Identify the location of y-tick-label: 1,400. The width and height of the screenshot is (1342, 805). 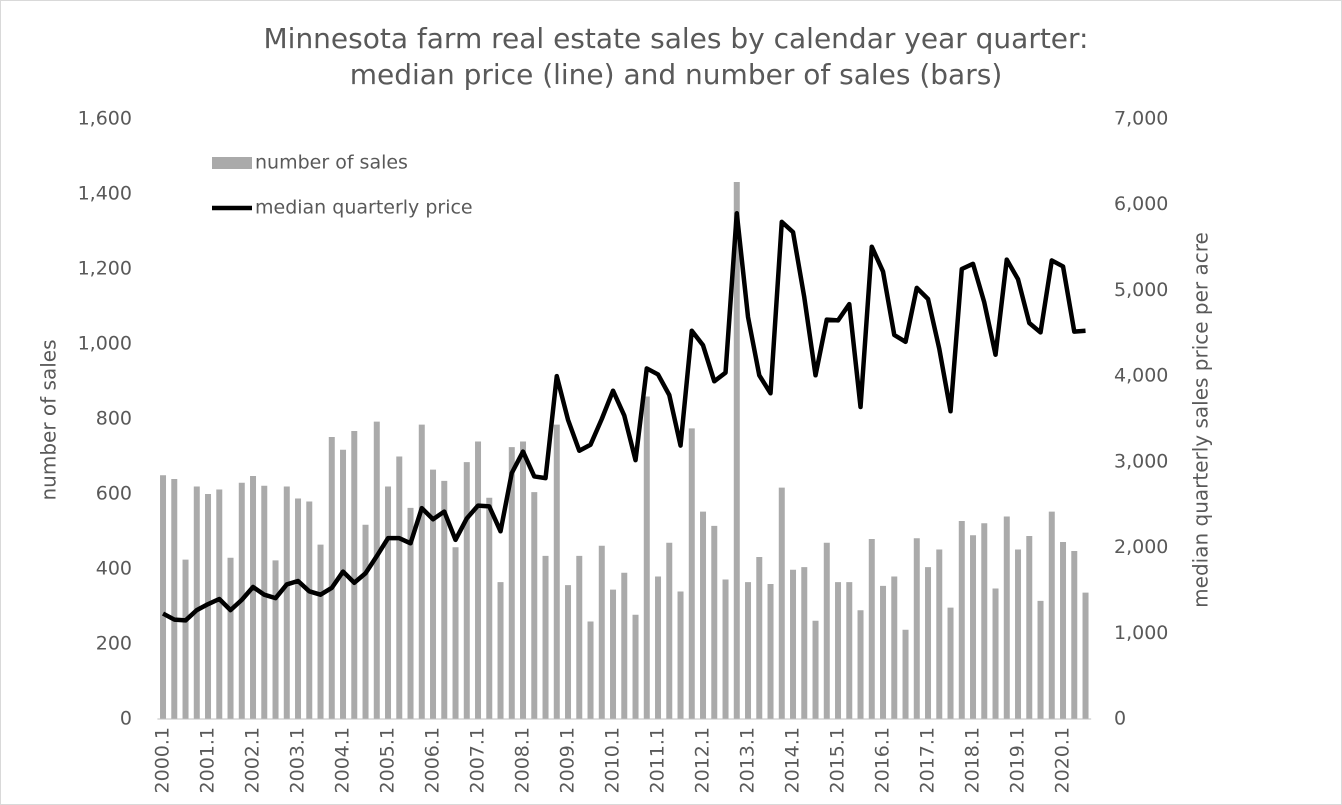
(105, 194).